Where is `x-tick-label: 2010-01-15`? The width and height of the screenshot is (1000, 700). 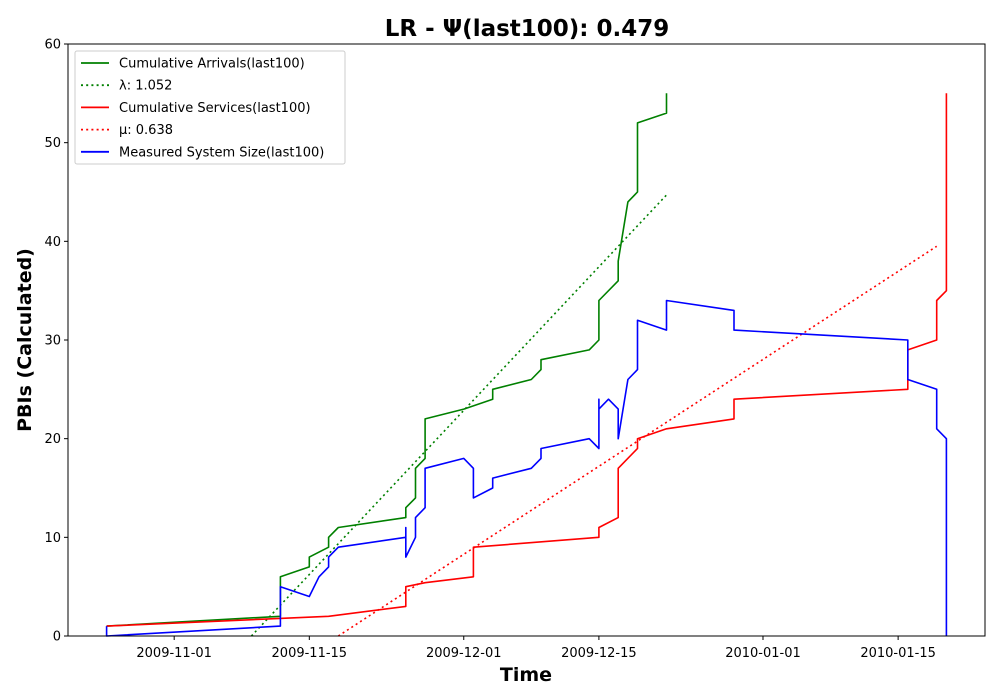
x-tick-label: 2010-01-15 is located at coordinates (898, 653).